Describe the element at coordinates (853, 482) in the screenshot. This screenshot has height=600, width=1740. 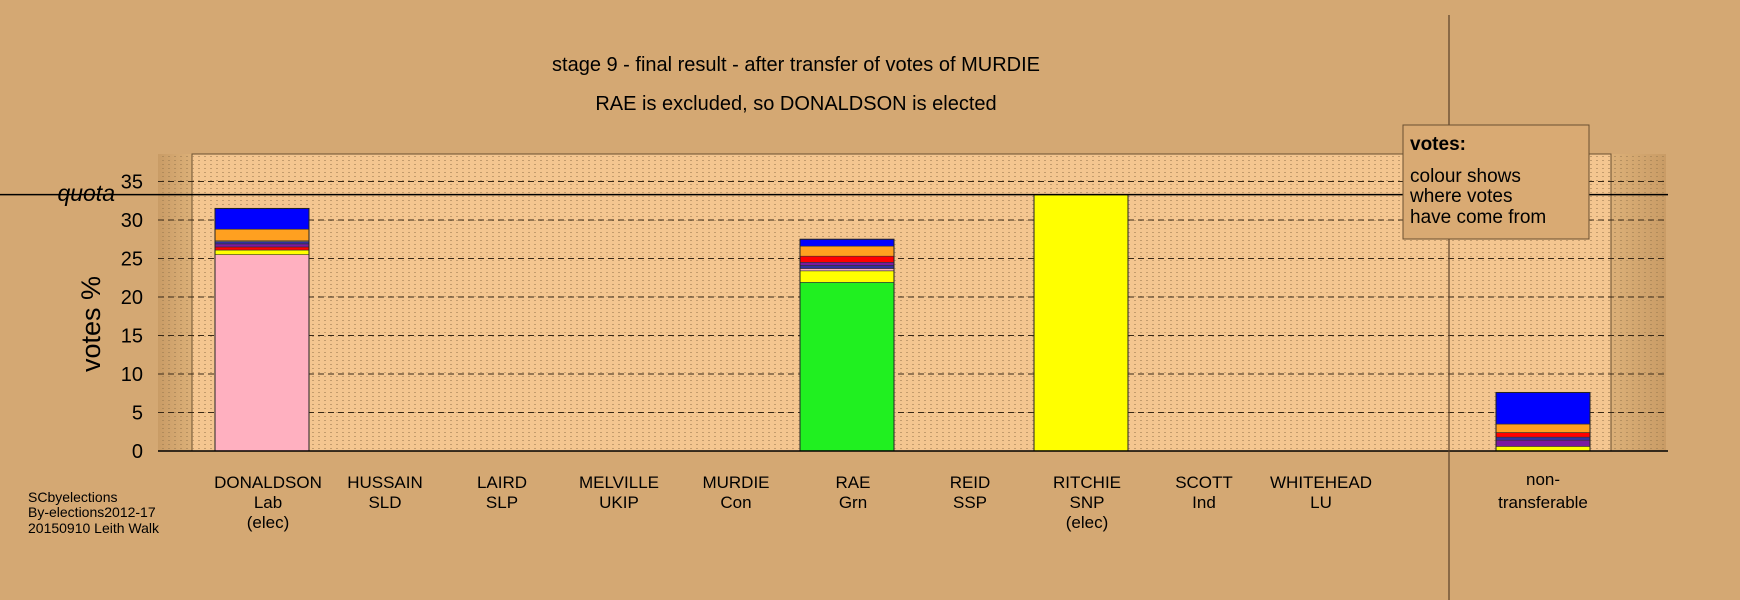
I see `candidate-name: RAE` at that location.